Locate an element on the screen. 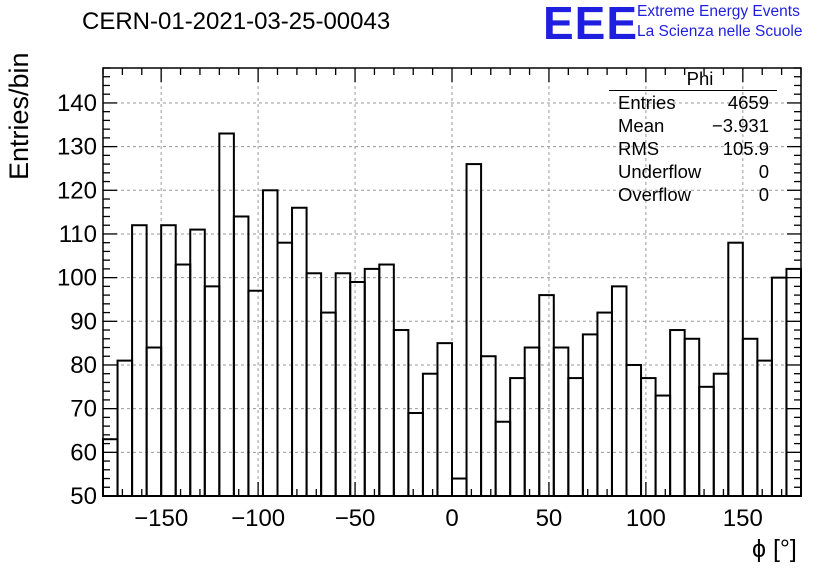  y-tick-label: 60 is located at coordinates (83, 452).